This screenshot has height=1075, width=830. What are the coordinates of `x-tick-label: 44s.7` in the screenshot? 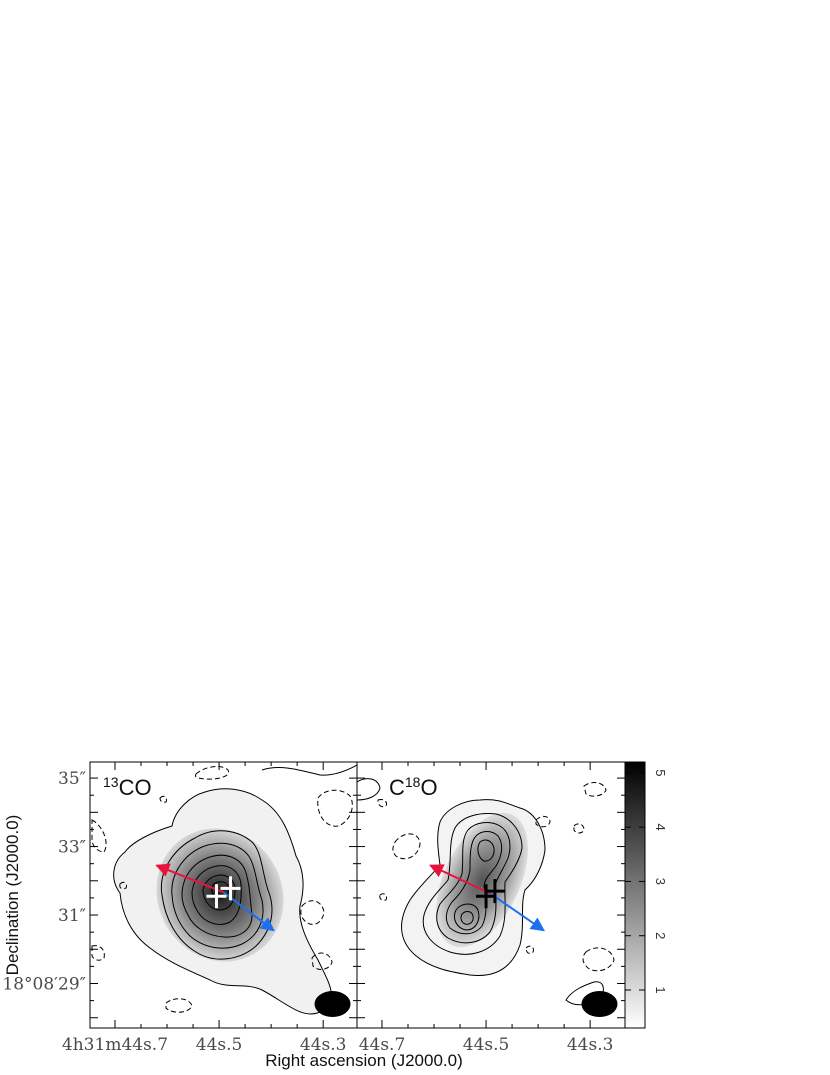 It's located at (382, 1045).